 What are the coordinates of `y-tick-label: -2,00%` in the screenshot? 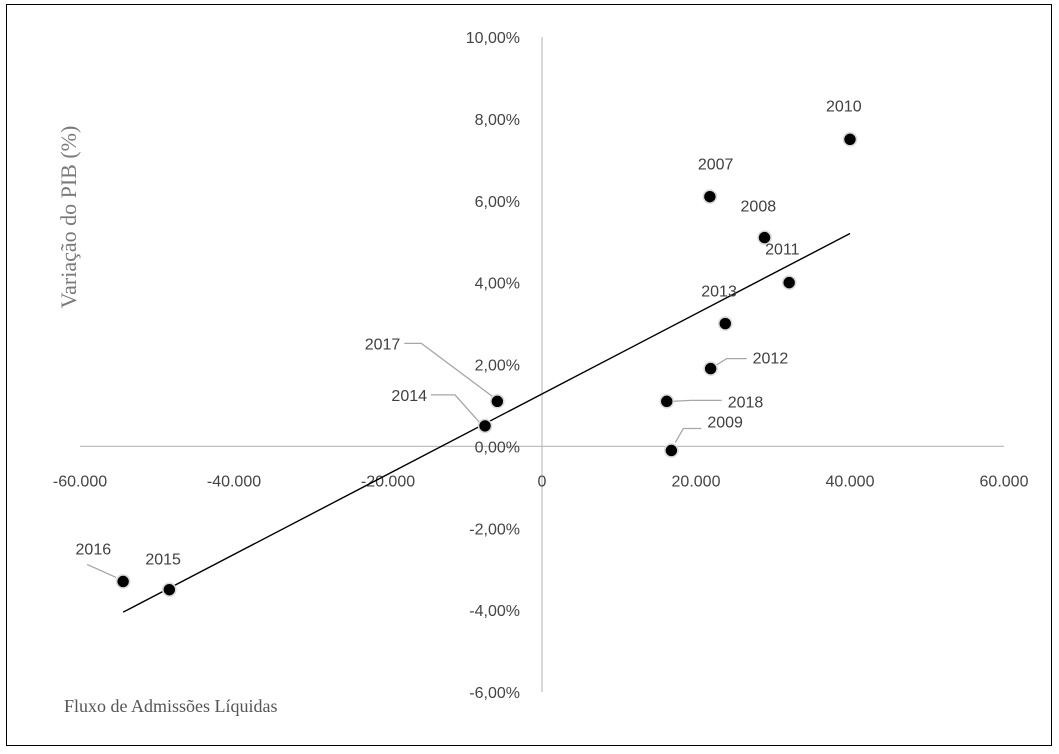 It's located at (494, 529).